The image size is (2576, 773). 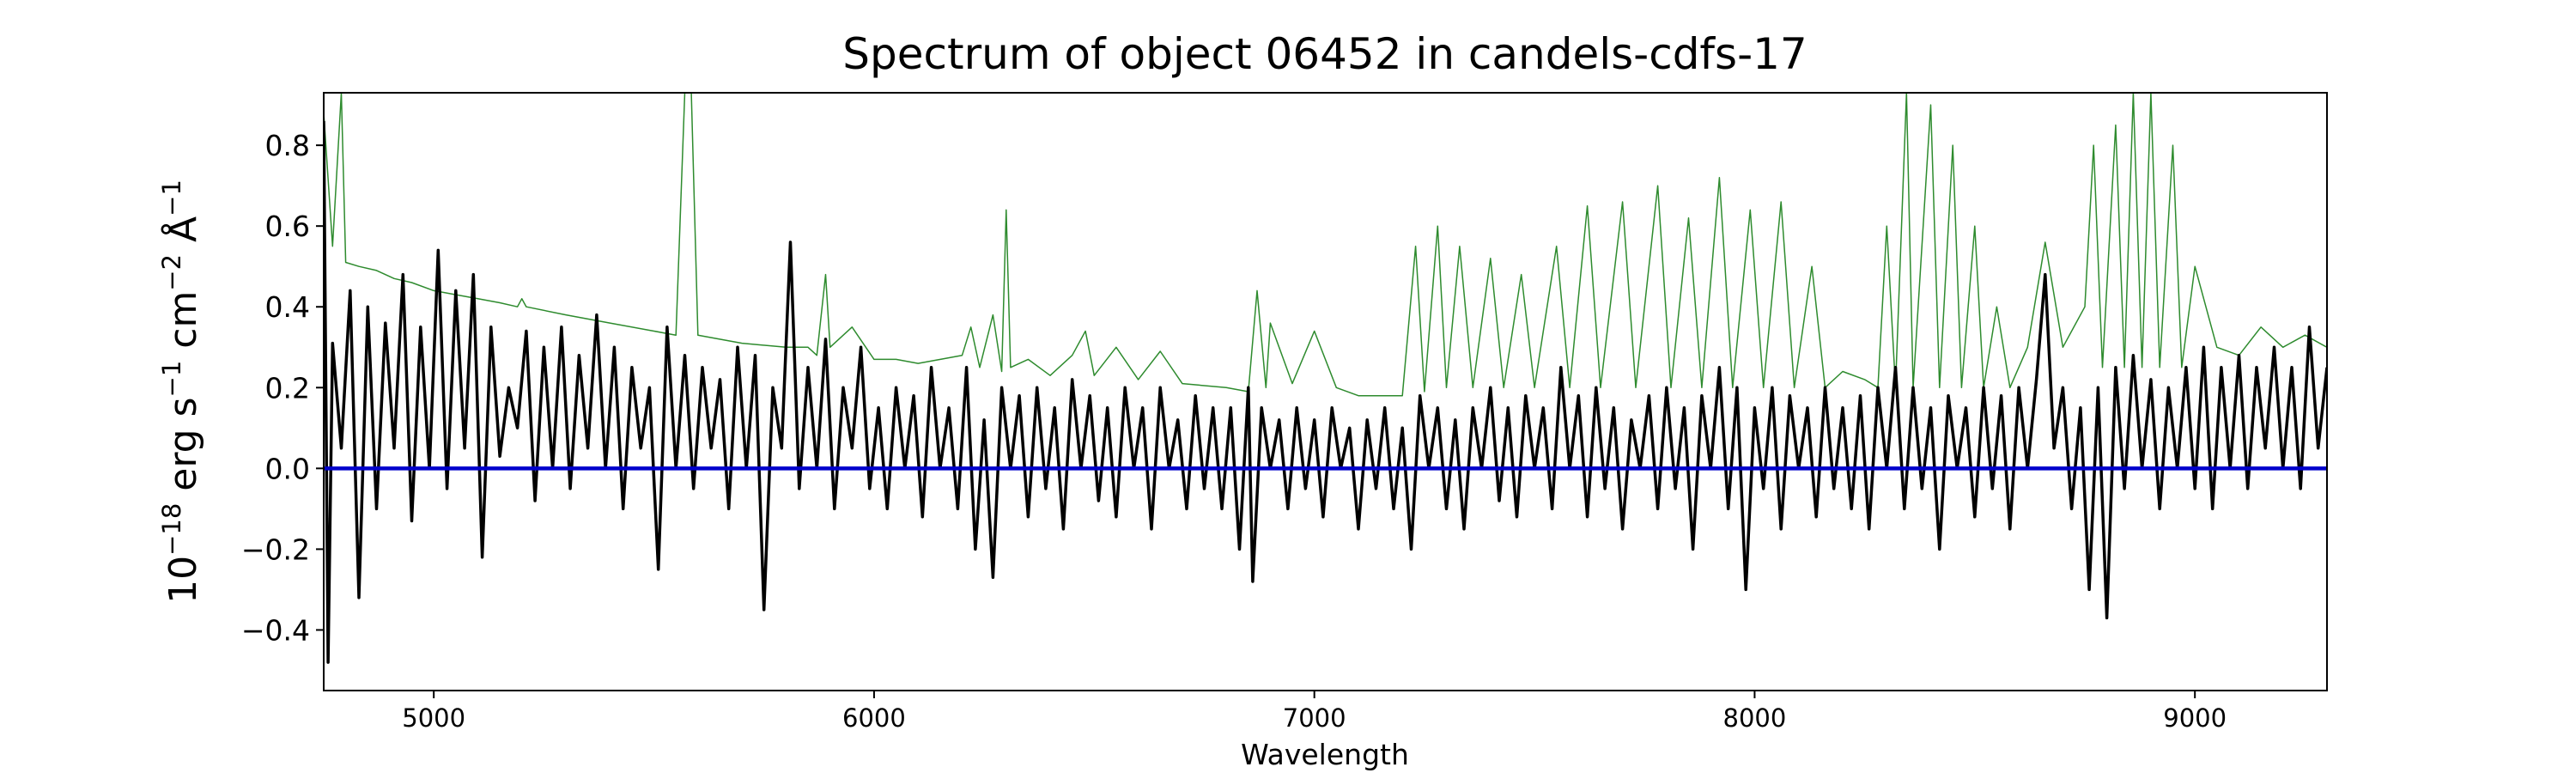 I want to click on x-tick-label: 6000, so click(x=874, y=718).